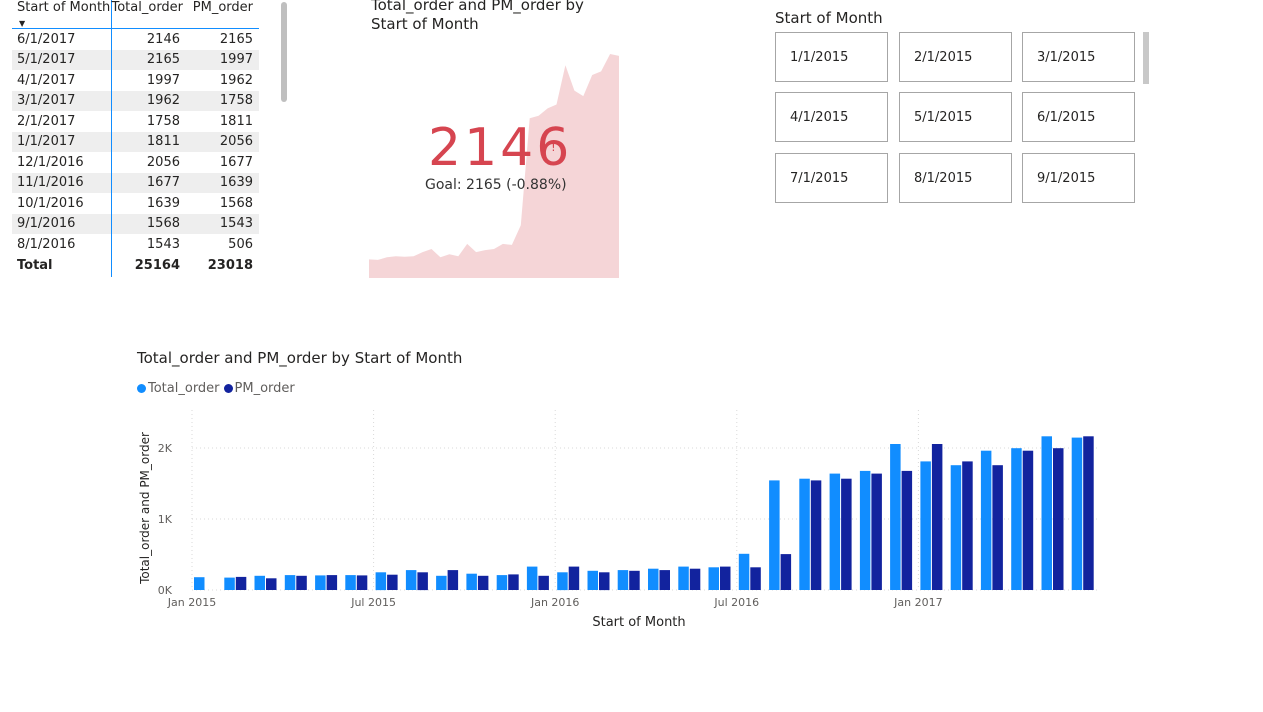 The image size is (1263, 712). Describe the element at coordinates (955, 117) in the screenshot. I see `slicer-tile: 5/1/2015` at that location.